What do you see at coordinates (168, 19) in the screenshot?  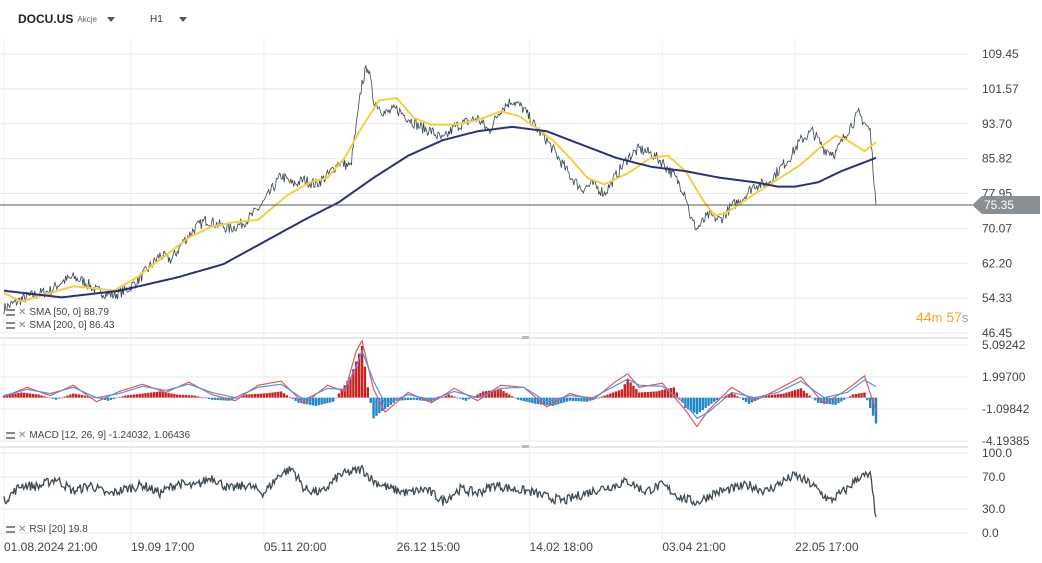 I see `timeframe-selector: H1` at bounding box center [168, 19].